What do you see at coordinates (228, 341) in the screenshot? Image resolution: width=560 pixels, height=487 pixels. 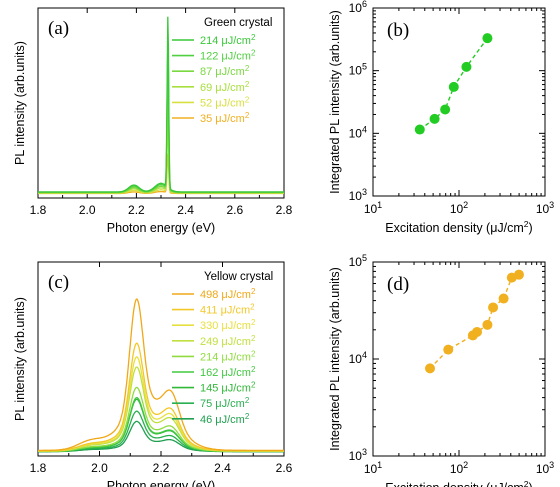 I see `legend-label: 249 μJ/cm2` at bounding box center [228, 341].